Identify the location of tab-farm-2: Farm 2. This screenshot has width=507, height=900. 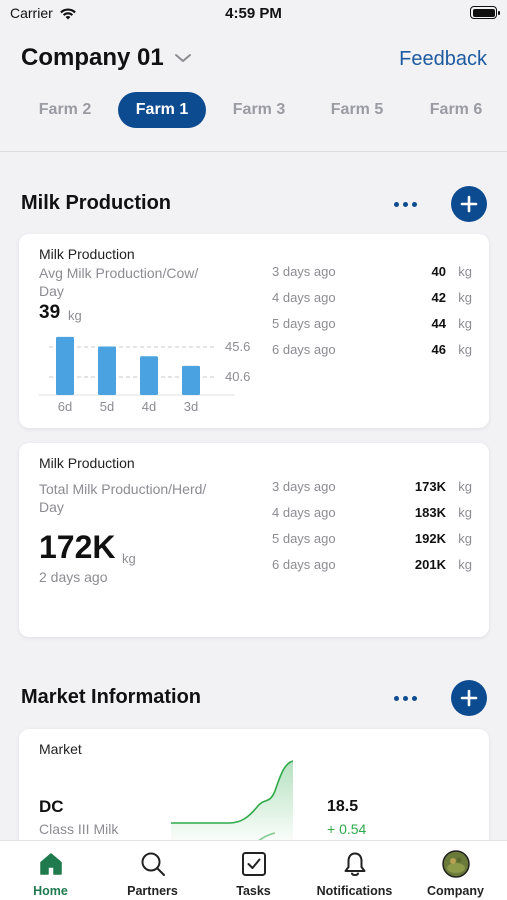
(65, 109).